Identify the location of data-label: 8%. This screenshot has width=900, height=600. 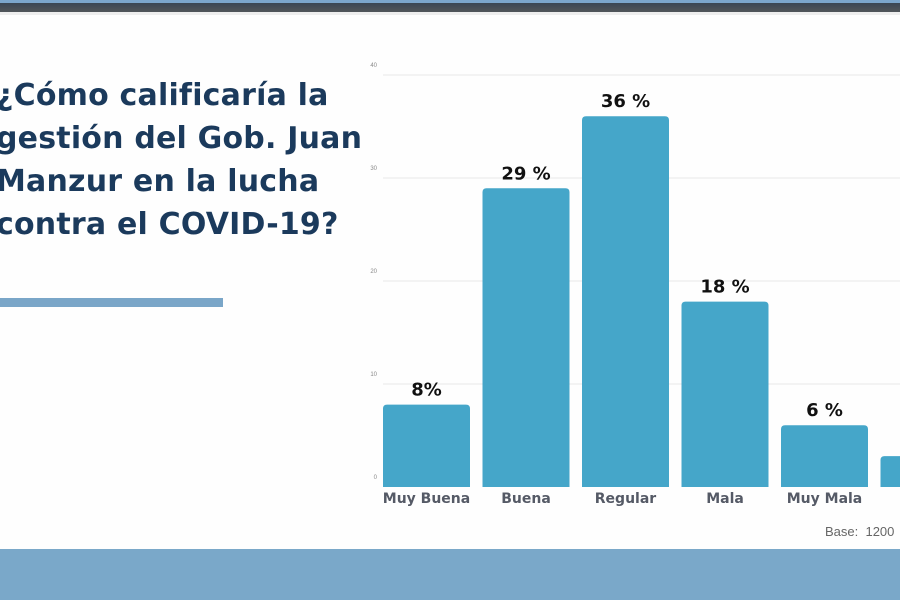
(426, 390).